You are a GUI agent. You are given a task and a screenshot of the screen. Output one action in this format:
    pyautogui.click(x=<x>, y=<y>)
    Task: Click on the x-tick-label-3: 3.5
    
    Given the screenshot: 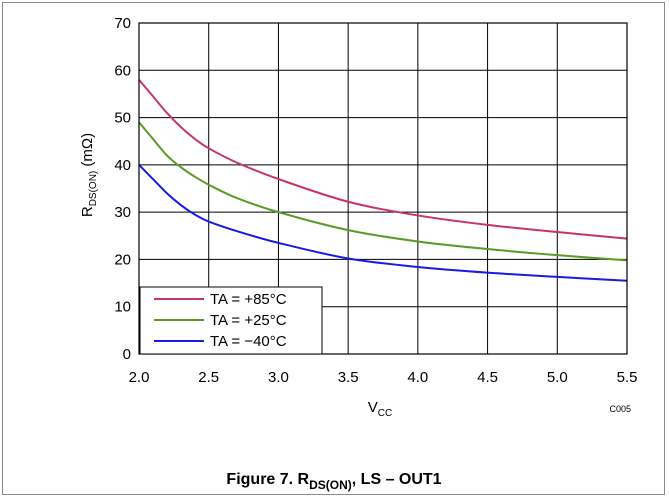 What is the action you would take?
    pyautogui.click(x=348, y=377)
    